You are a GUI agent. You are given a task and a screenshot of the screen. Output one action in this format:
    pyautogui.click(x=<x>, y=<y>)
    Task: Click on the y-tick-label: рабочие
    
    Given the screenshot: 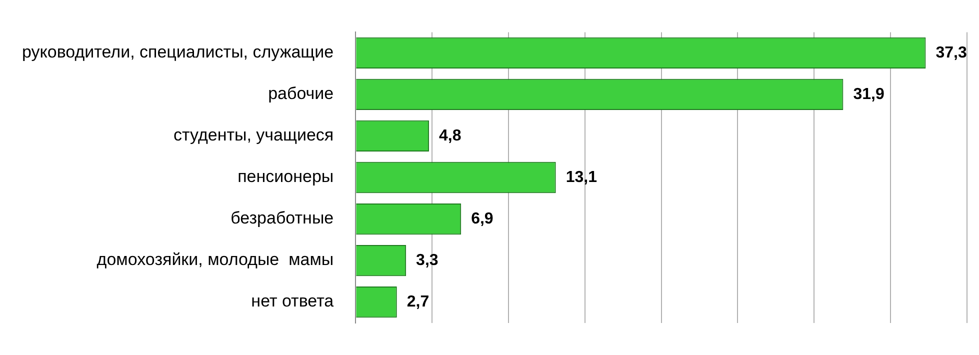 What is the action you would take?
    pyautogui.click(x=301, y=94)
    